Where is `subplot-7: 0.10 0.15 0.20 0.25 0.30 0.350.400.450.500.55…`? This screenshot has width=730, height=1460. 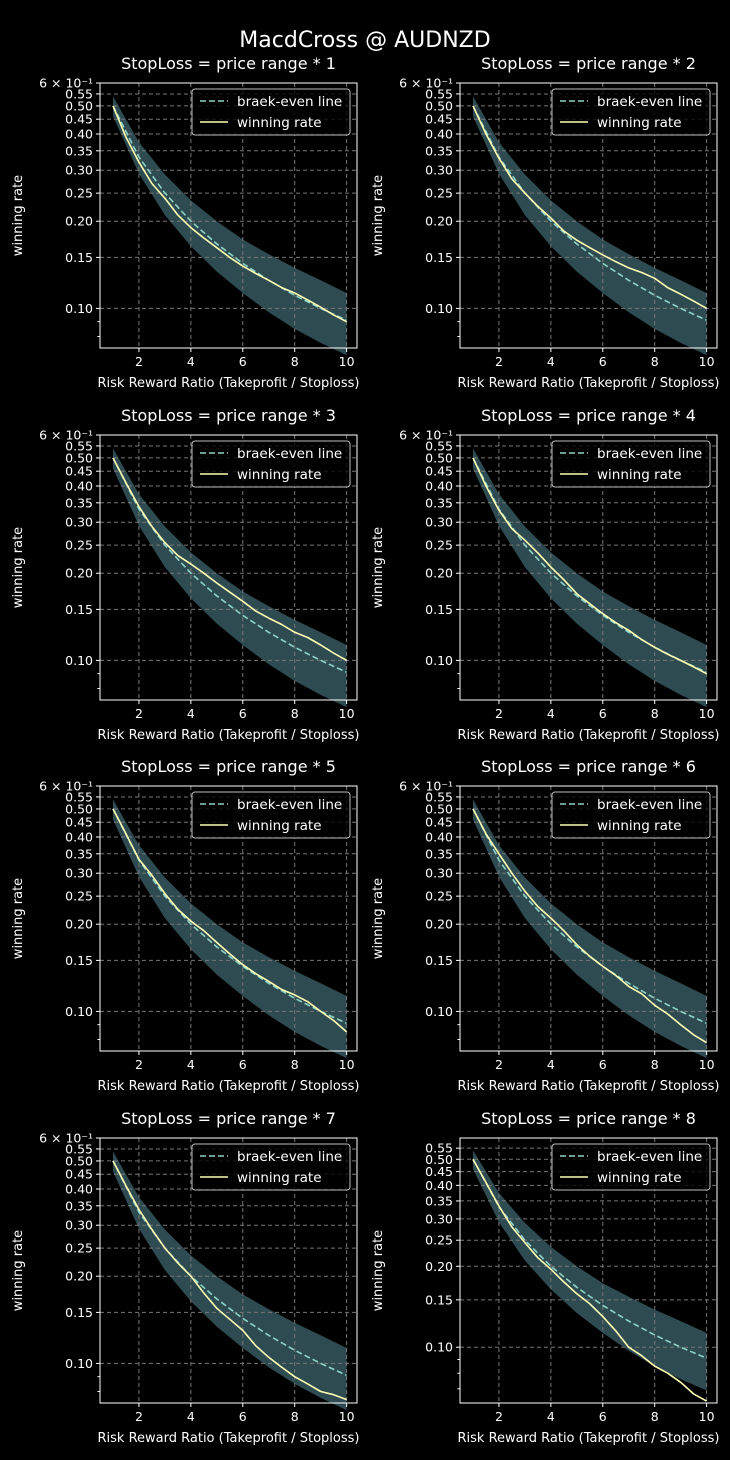
subplot-7: 0.10 0.15 0.20 0.25 0.30 0.350.400.450.500.55… is located at coordinates (185, 1277).